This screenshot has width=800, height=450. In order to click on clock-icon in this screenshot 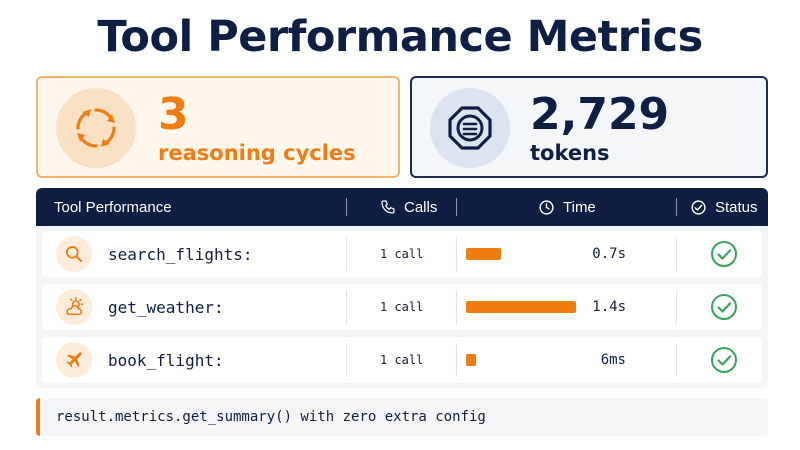, I will do `click(546, 207)`.